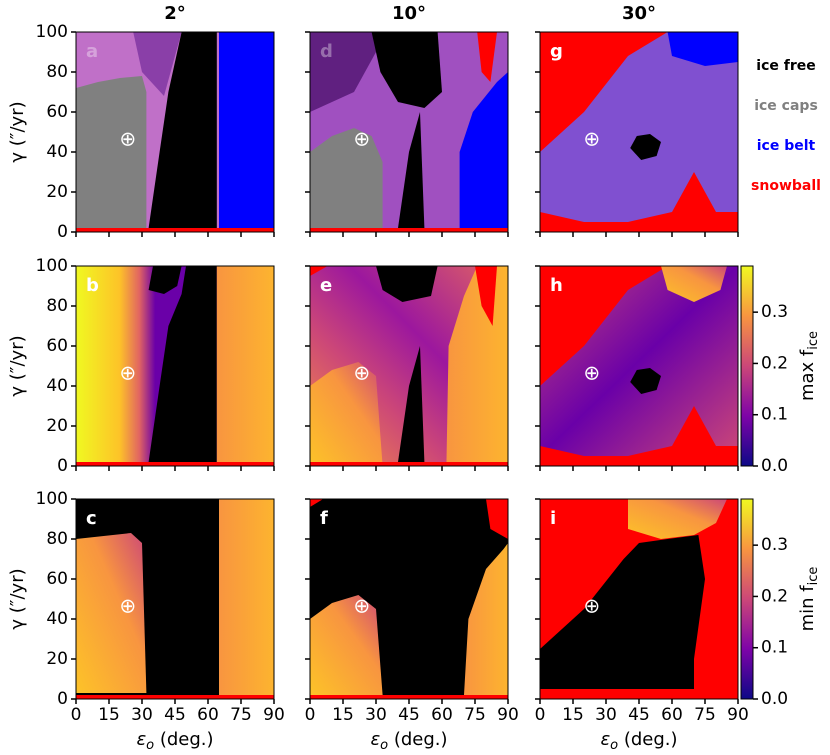  Describe the element at coordinates (556, 51) in the screenshot. I see `panel-letter: g` at that location.